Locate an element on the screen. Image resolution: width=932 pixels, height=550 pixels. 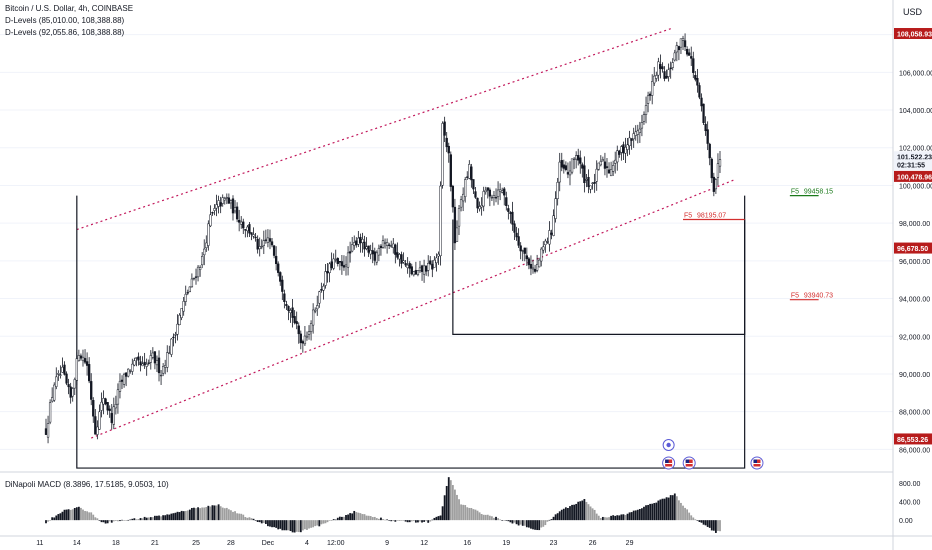
currency-label: USD is located at coordinates (913, 12).